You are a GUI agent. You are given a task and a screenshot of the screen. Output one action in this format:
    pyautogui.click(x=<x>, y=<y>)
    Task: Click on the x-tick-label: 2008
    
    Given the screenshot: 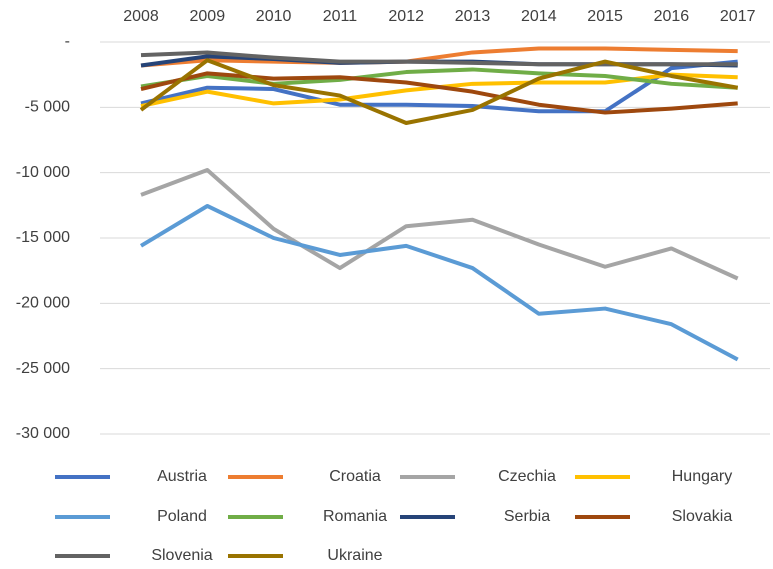 What is the action you would take?
    pyautogui.click(x=141, y=16)
    